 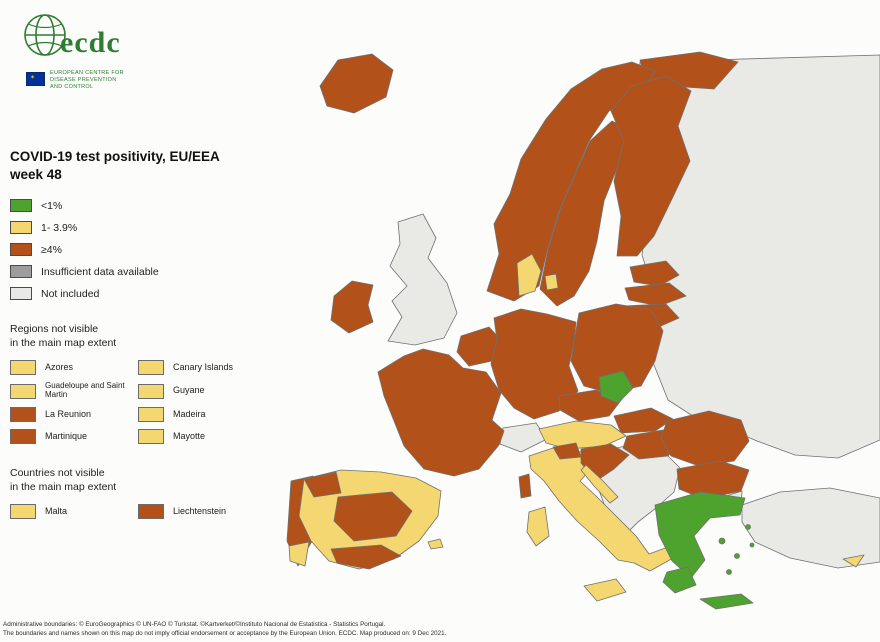 I want to click on map-region-green-region, so click(x=616, y=387).